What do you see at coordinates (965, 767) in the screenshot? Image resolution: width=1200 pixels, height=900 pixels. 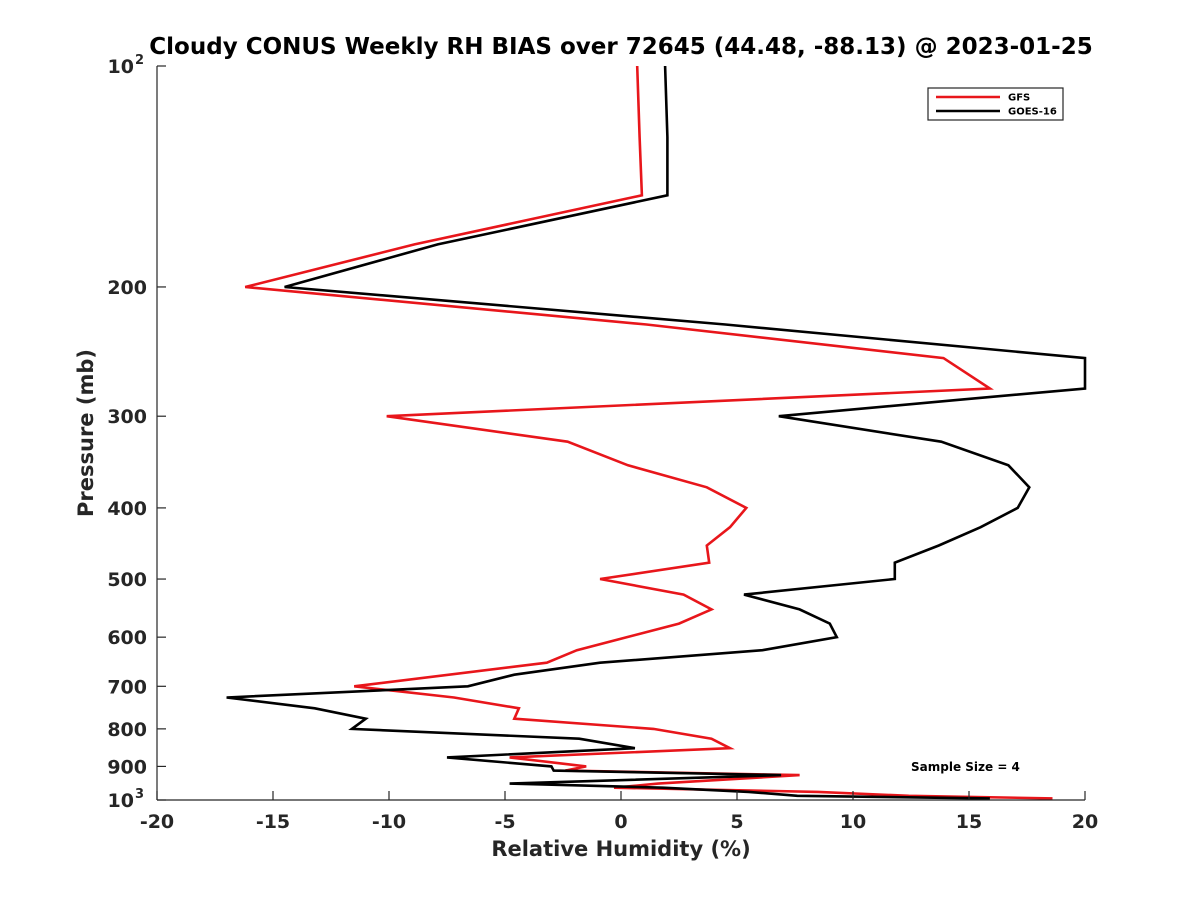 I see `sample-size-annotation: Sample Size = 4` at bounding box center [965, 767].